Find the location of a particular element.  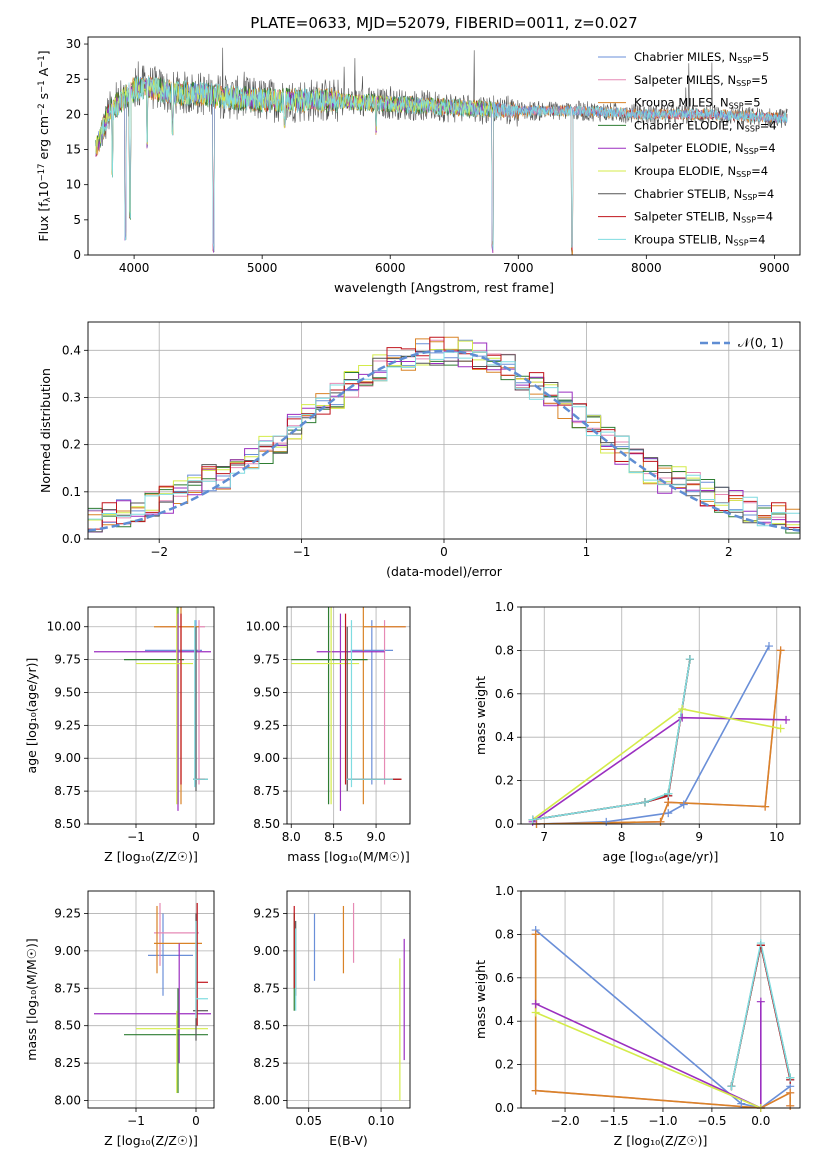

spectrum-ylabel-part: A is located at coordinates (43, 73).